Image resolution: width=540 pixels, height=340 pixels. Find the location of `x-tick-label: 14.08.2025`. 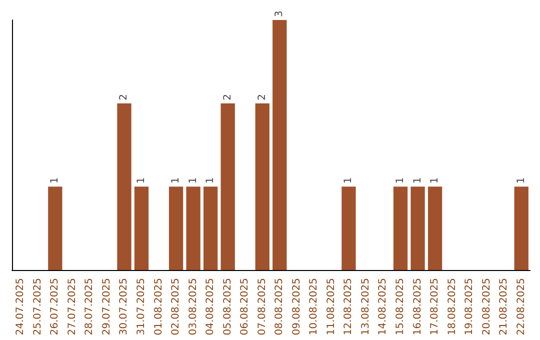

x-tick-label: 14.08.2025 is located at coordinates (383, 307).